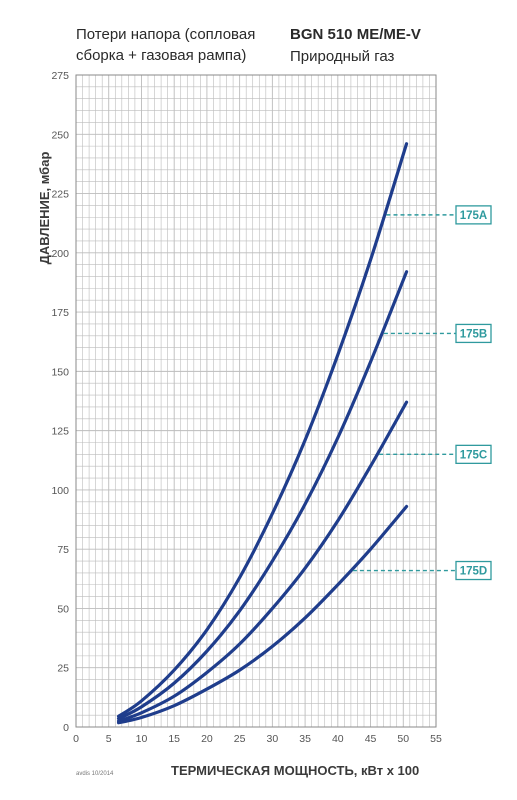 The image size is (517, 800). Describe the element at coordinates (109, 739) in the screenshot. I see `x-tick-label: 5` at that location.